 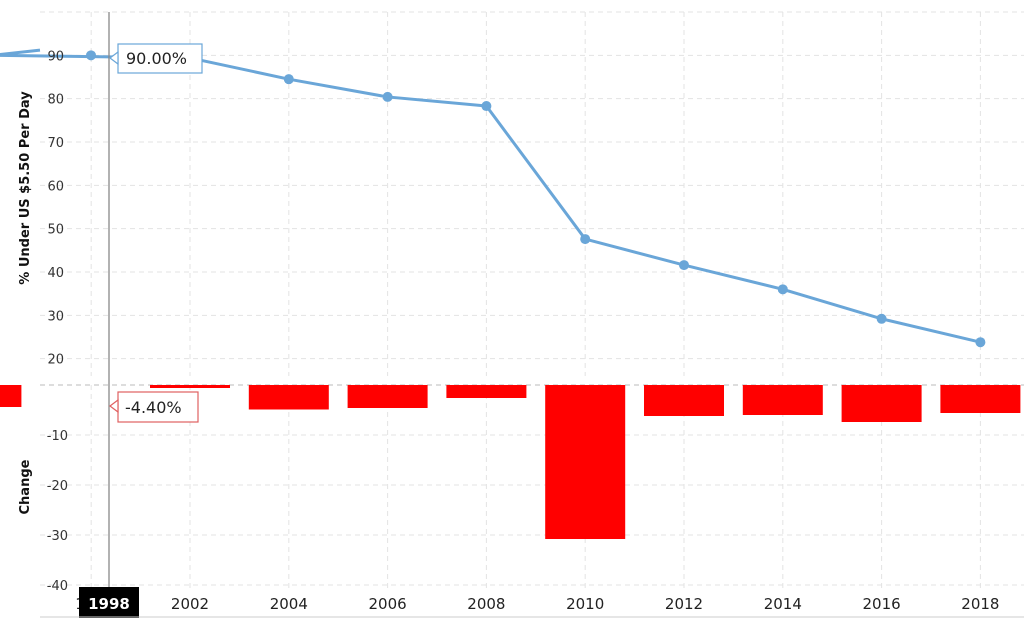 I want to click on bar-tooltip-text: -4.40%, so click(x=153, y=407).